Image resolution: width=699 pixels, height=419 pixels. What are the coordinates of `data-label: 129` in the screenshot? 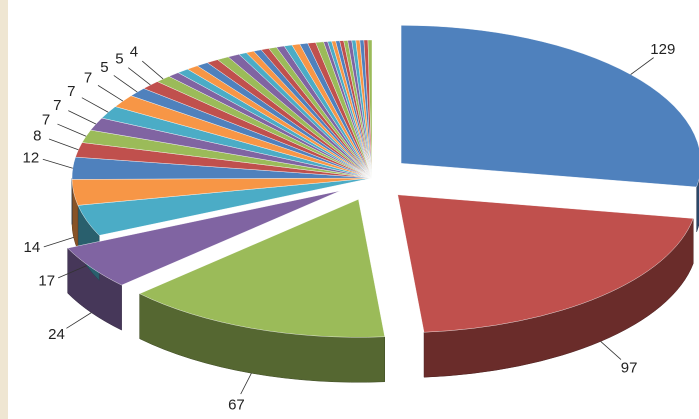 It's located at (662, 49).